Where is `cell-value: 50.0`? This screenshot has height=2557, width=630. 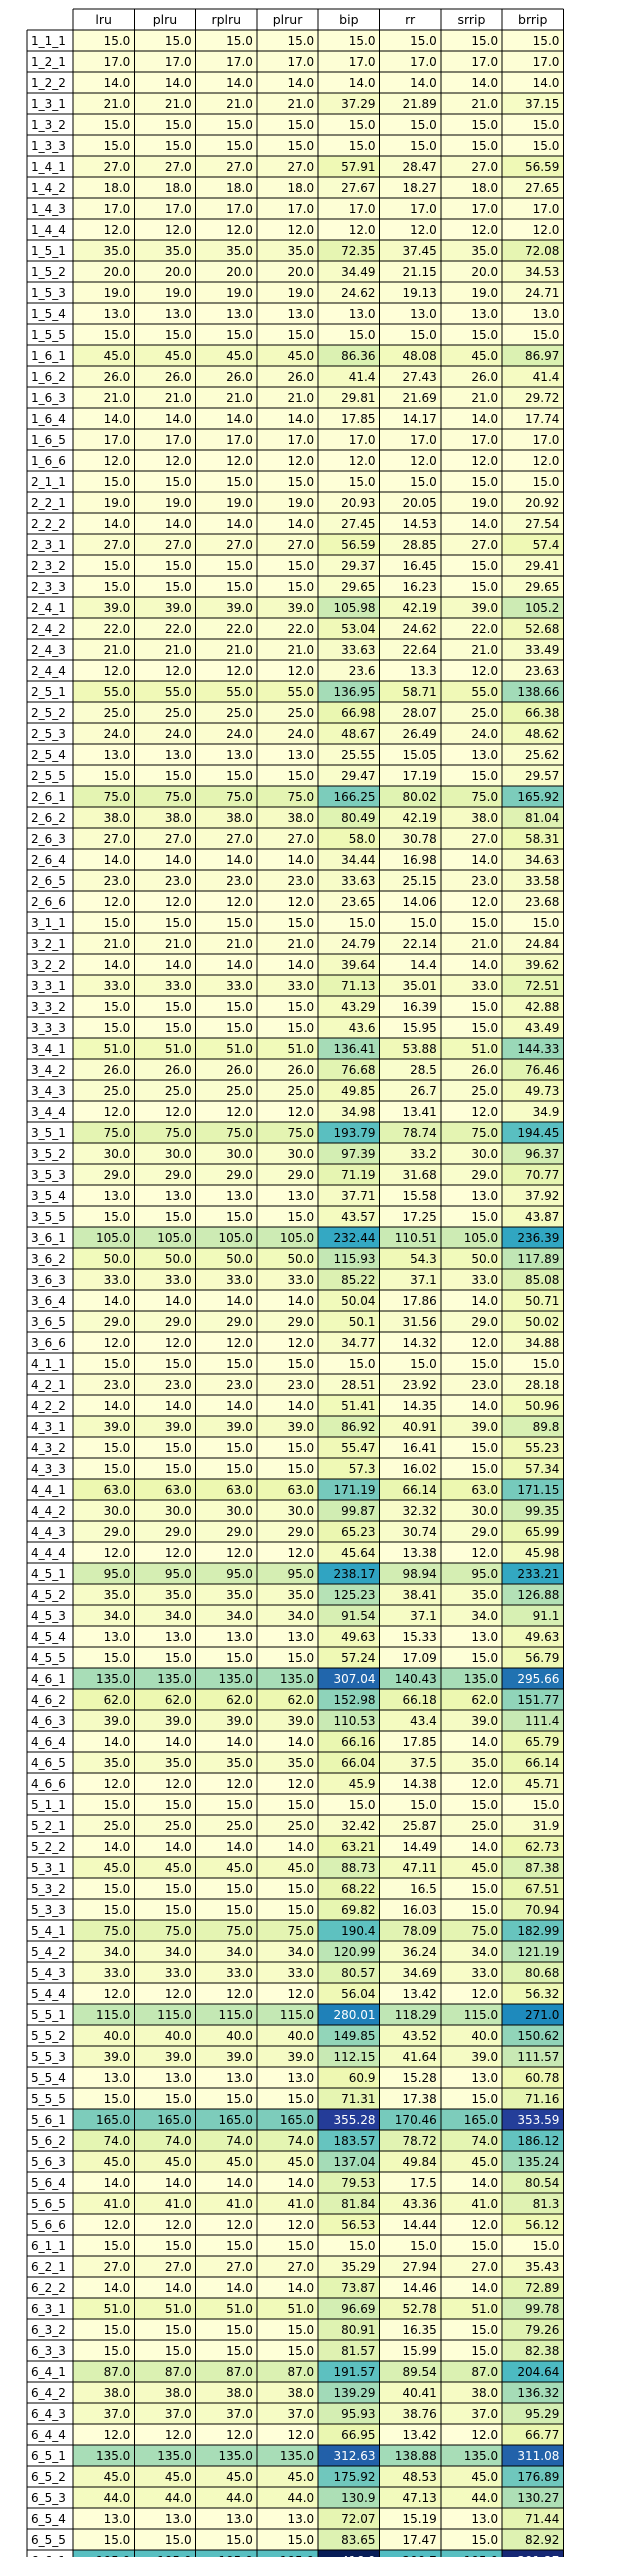 cell-value: 50.0 is located at coordinates (300, 1259).